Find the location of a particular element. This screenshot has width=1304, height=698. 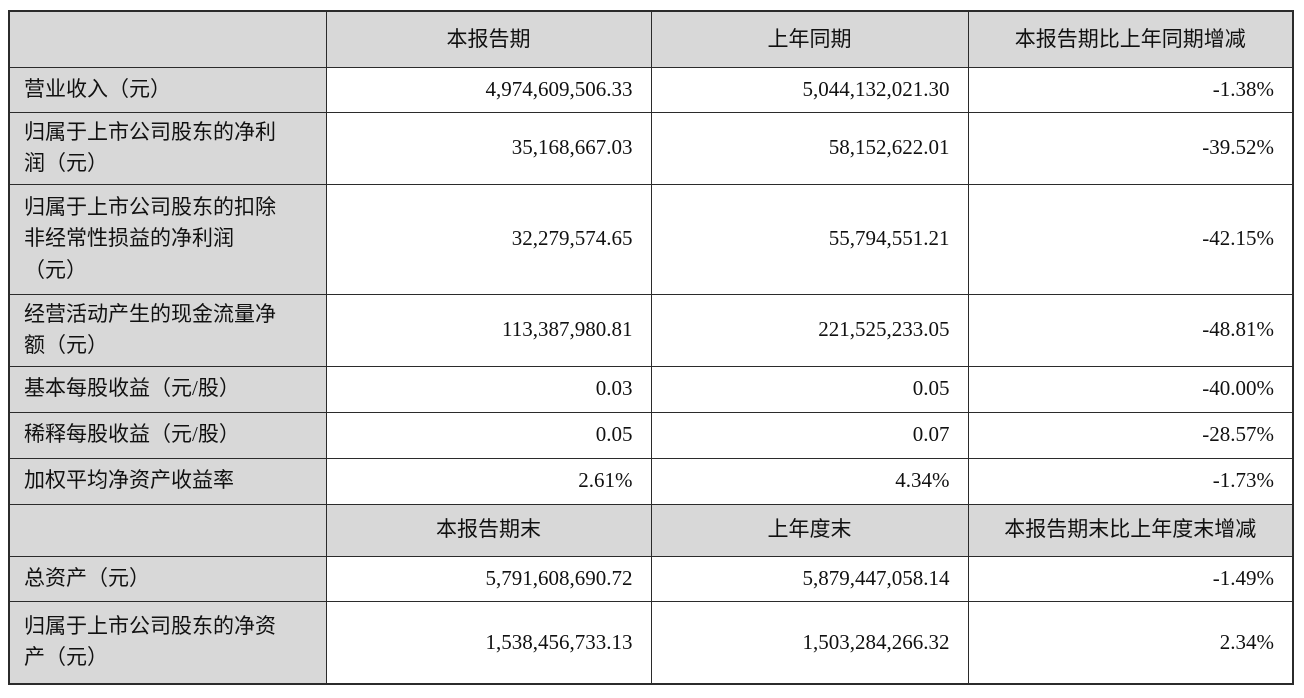

row-label: 基本每股收益（元/股） is located at coordinates (167, 389).